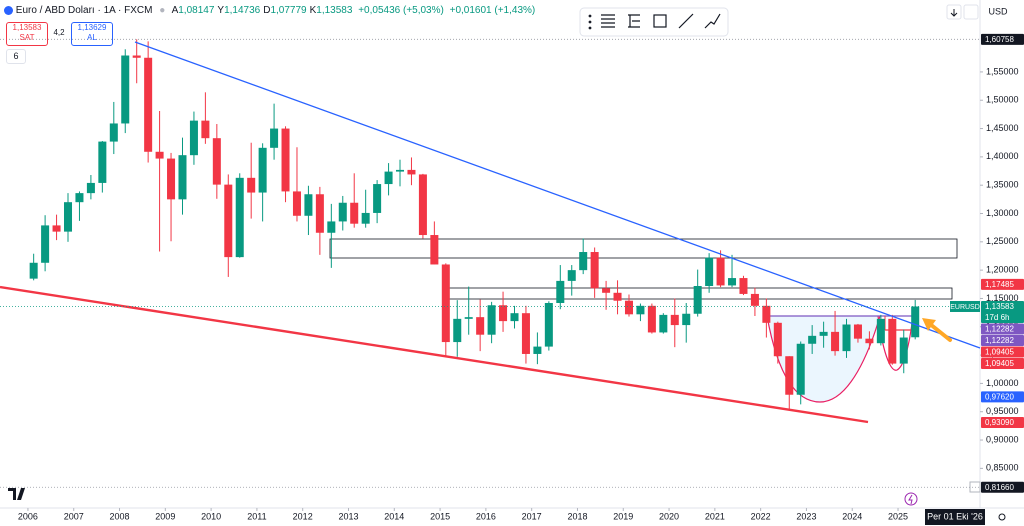  I want to click on price-label: 1,60758, so click(999, 39).